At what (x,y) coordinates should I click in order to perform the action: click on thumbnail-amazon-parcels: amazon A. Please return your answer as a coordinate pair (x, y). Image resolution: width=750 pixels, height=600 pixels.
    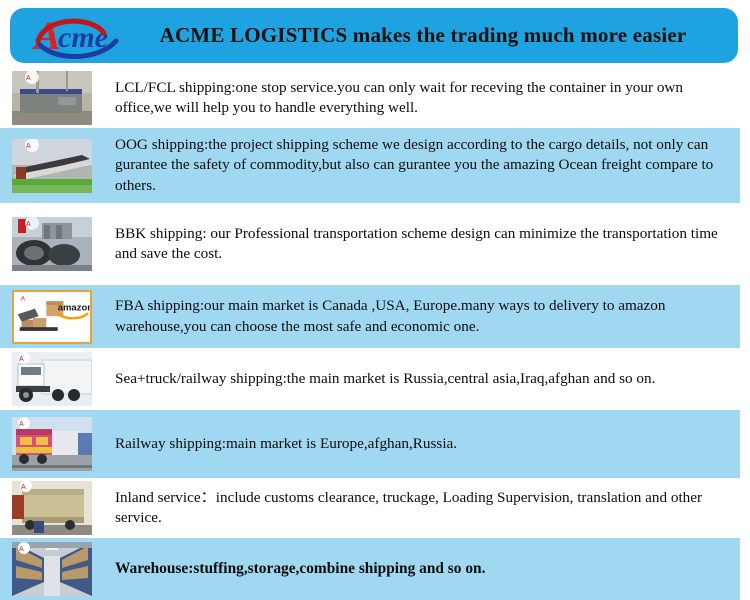
    Looking at the image, I should click on (52, 316).